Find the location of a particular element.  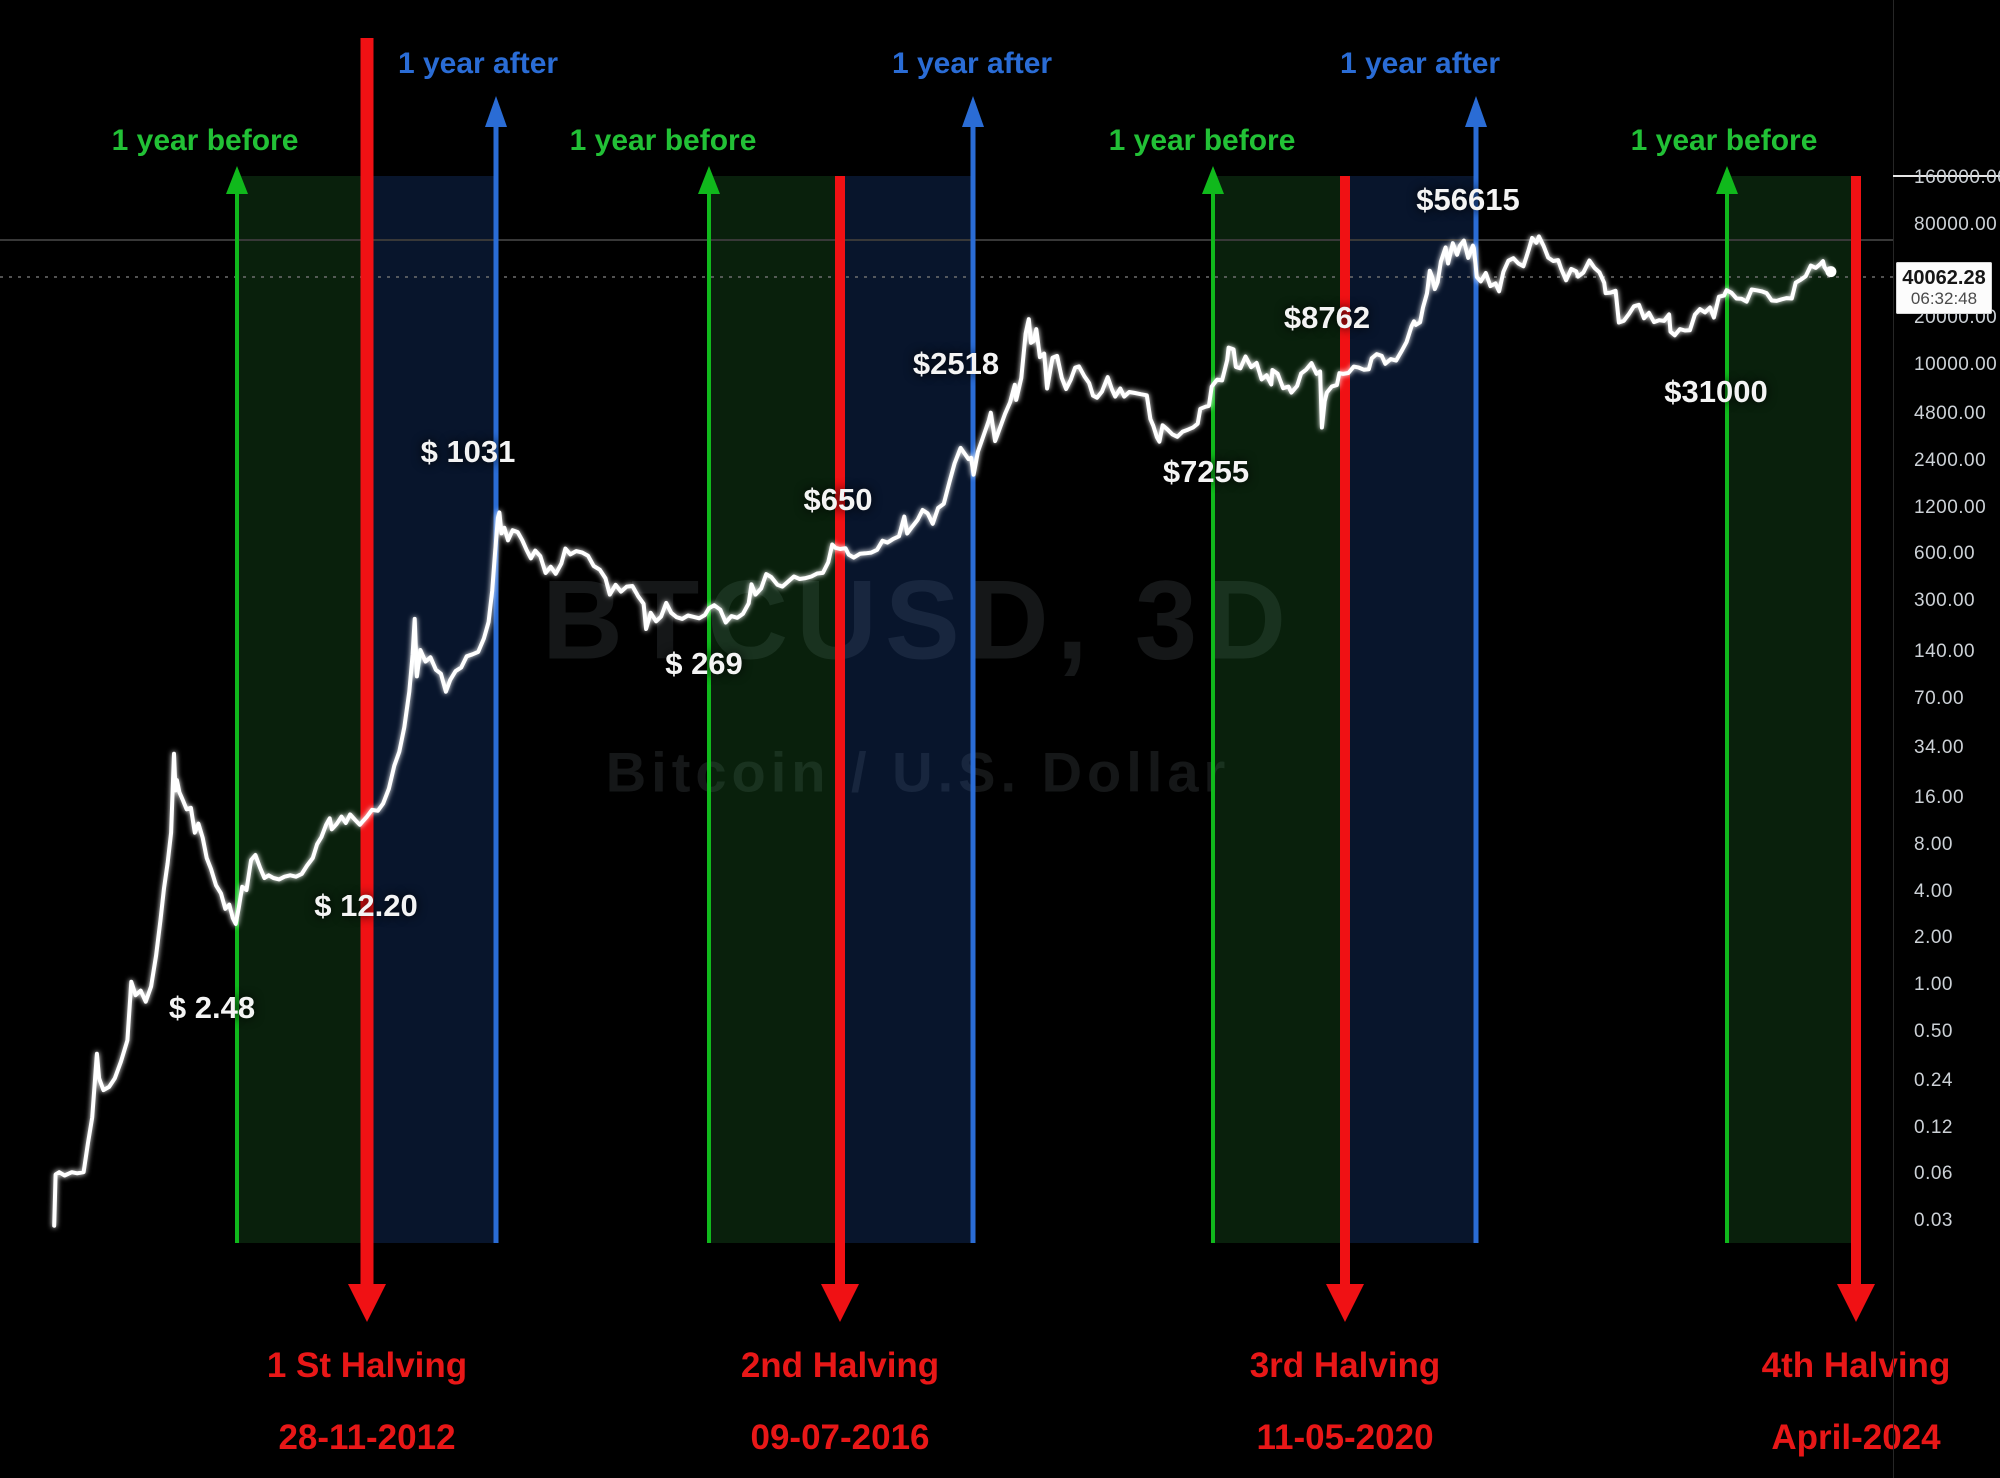

price-annotation-10: $31000 is located at coordinates (1716, 391).